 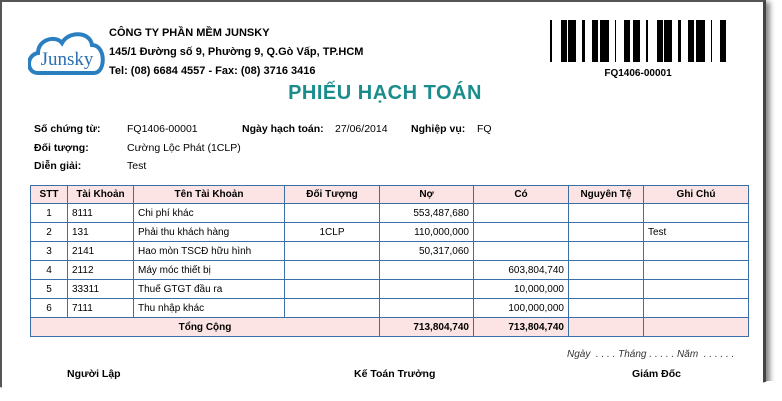 I want to click on giam-doc-label: Giám Đốc, so click(x=657, y=374).